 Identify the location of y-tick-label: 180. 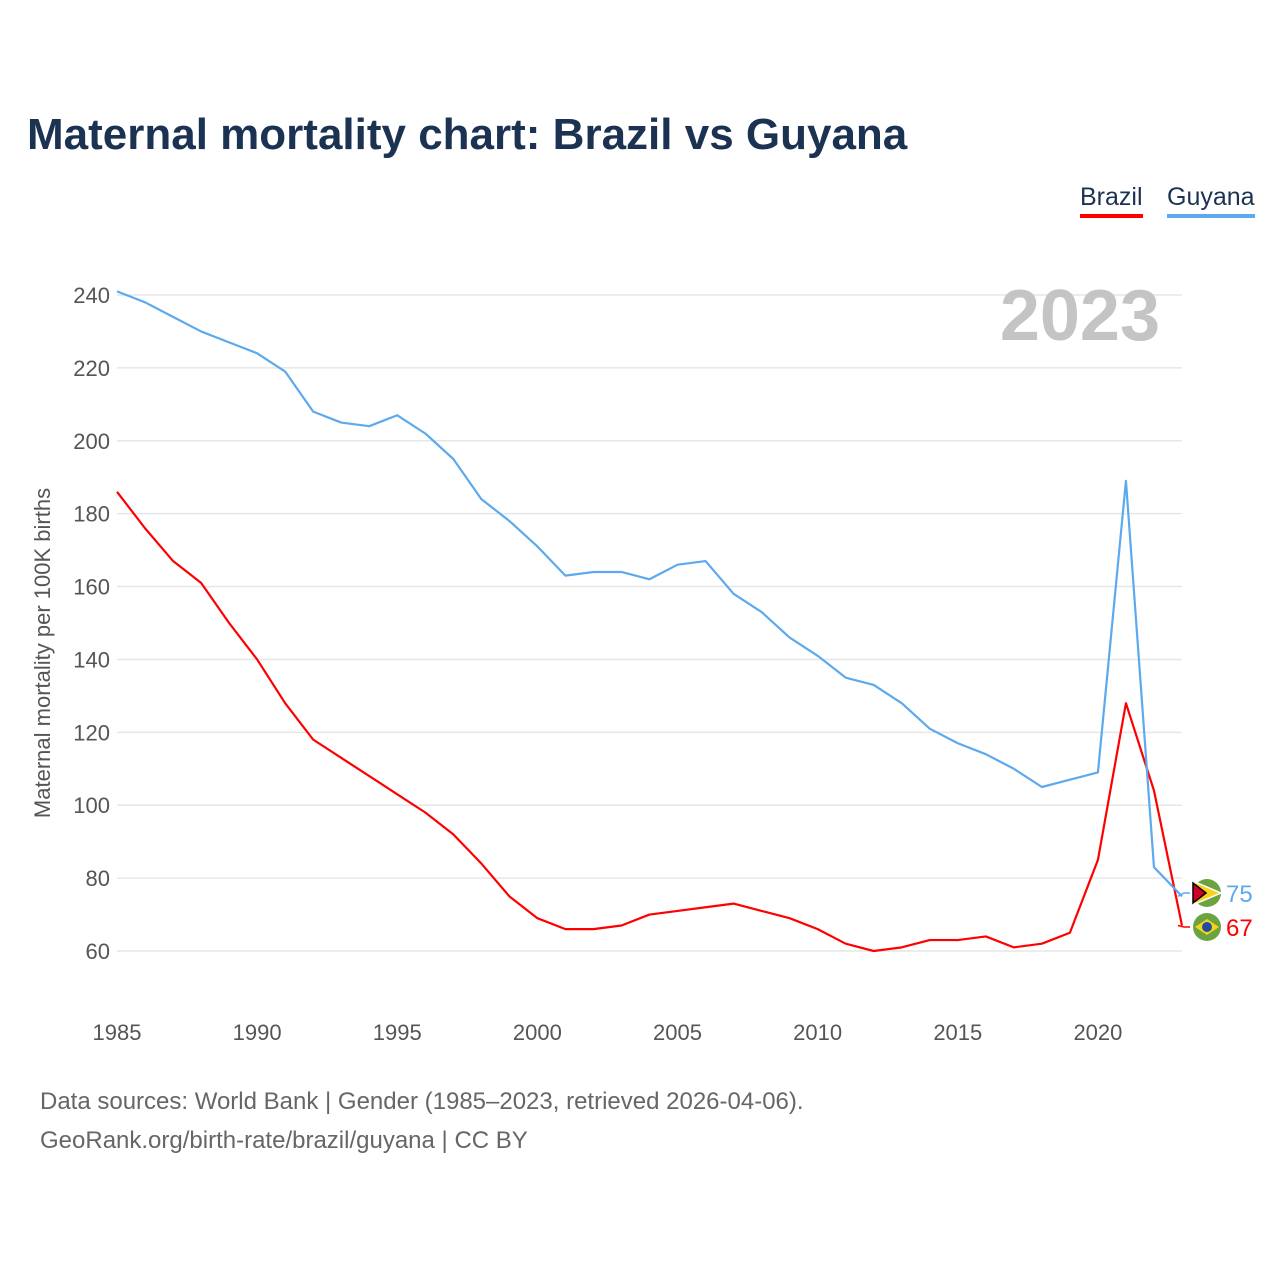
(91, 514).